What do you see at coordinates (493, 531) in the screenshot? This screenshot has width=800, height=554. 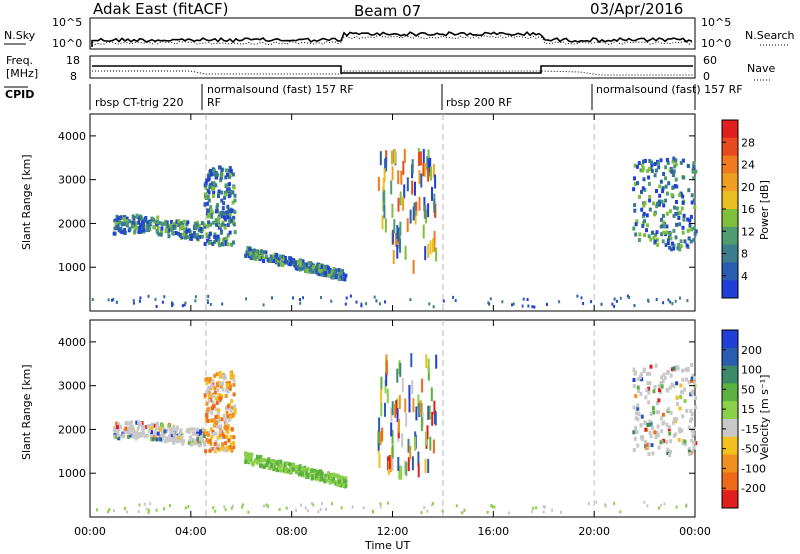 I see `x-tick-label: 16:00` at bounding box center [493, 531].